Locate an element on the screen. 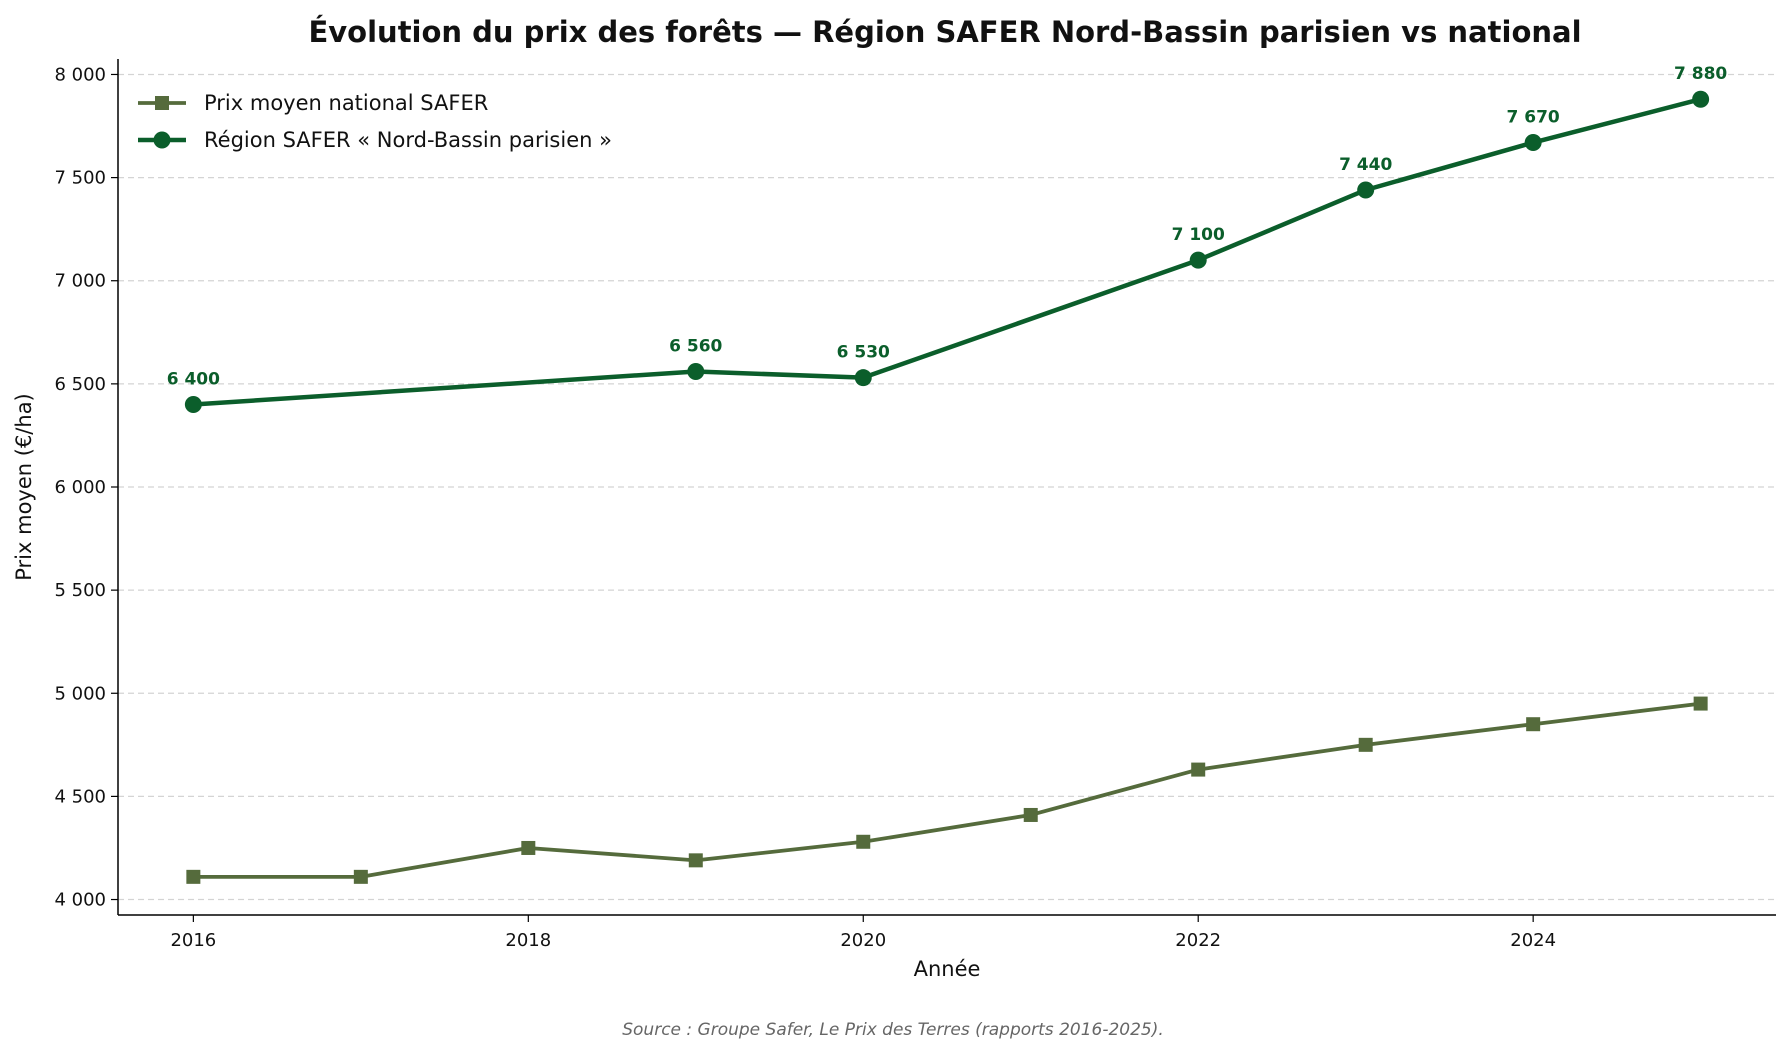 The width and height of the screenshot is (1785, 1051). y-tick-label: 7 000 is located at coordinates (80, 281).